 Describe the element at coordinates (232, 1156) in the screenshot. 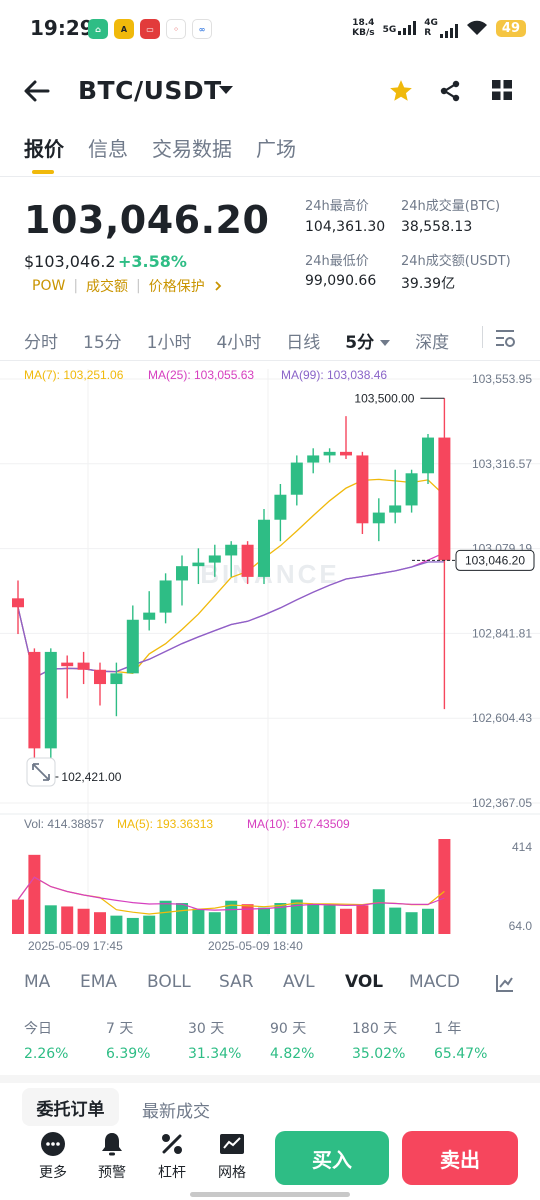

I see `grid-button: 网格` at that location.